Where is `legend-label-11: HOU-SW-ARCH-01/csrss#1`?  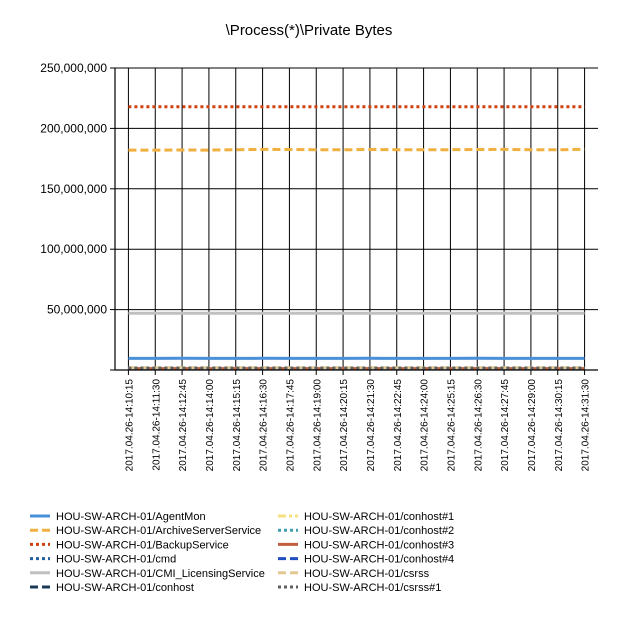
legend-label-11: HOU-SW-ARCH-01/csrss#1 is located at coordinates (372, 588).